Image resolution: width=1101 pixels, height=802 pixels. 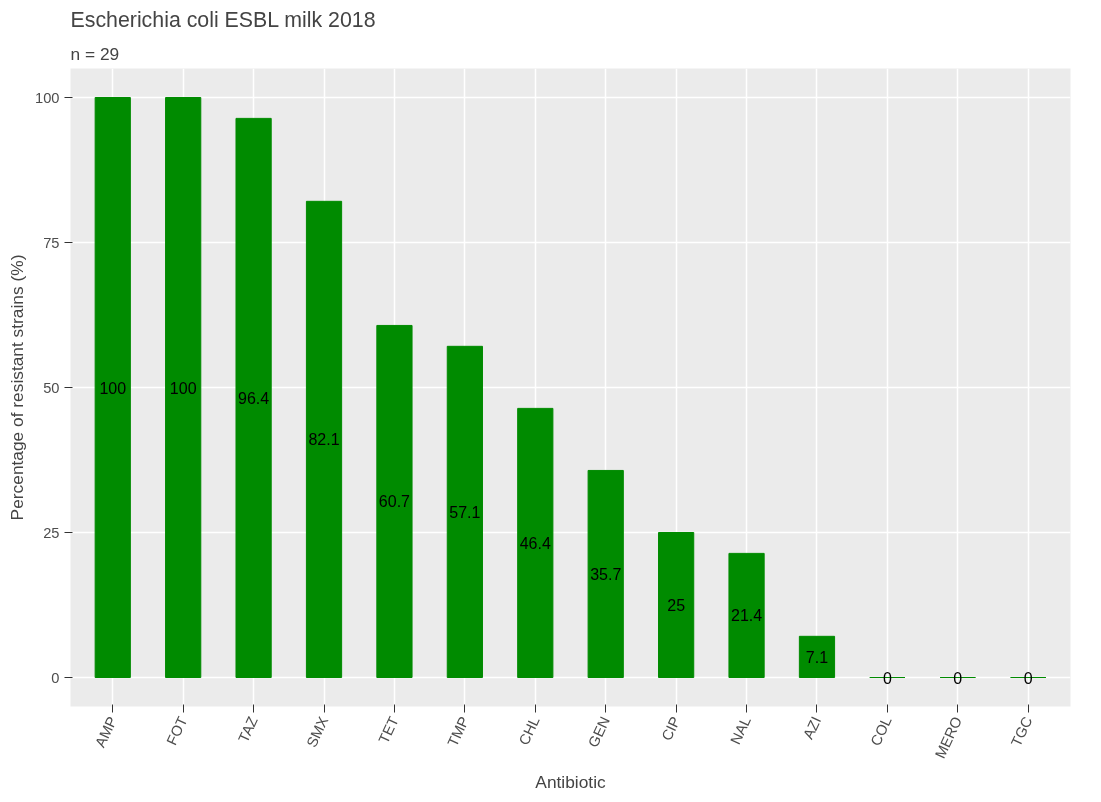 I want to click on x-tick-label: COL, so click(x=881, y=731).